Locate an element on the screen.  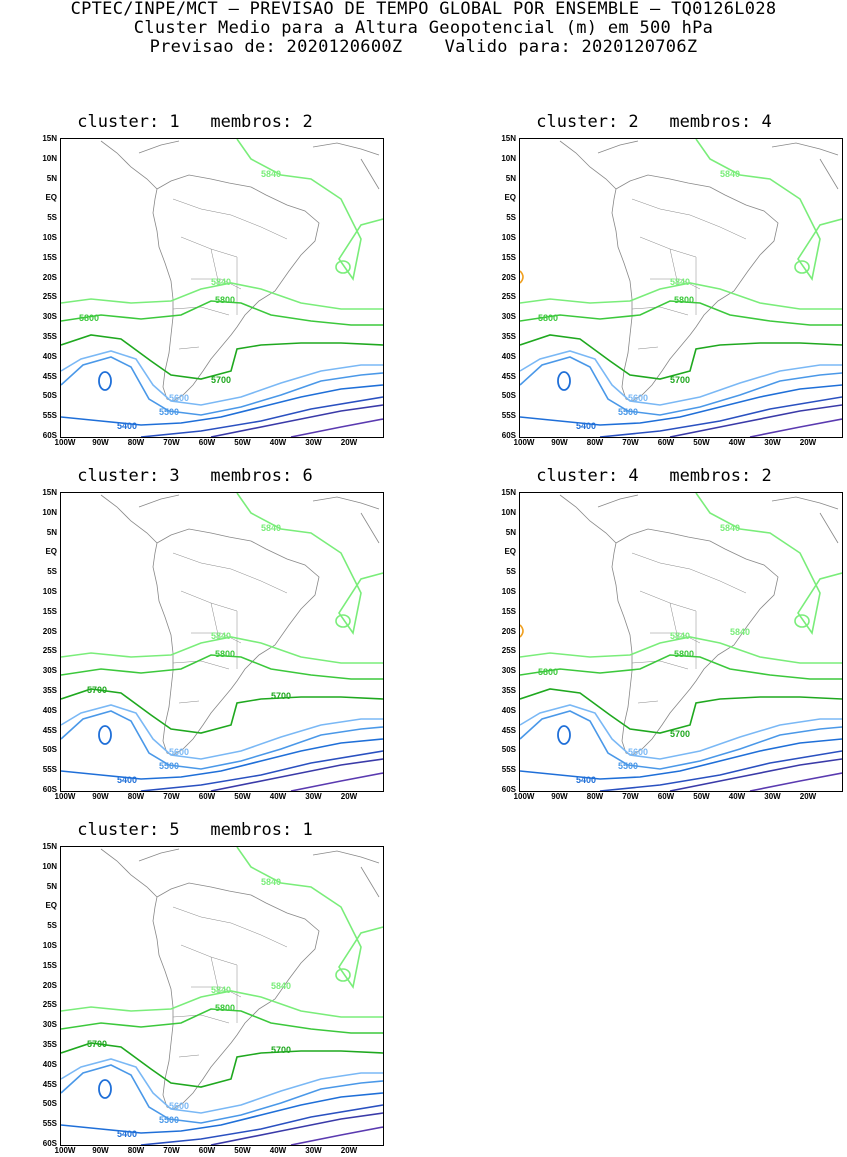
lon-tick-label: 100W is located at coordinates (524, 796).